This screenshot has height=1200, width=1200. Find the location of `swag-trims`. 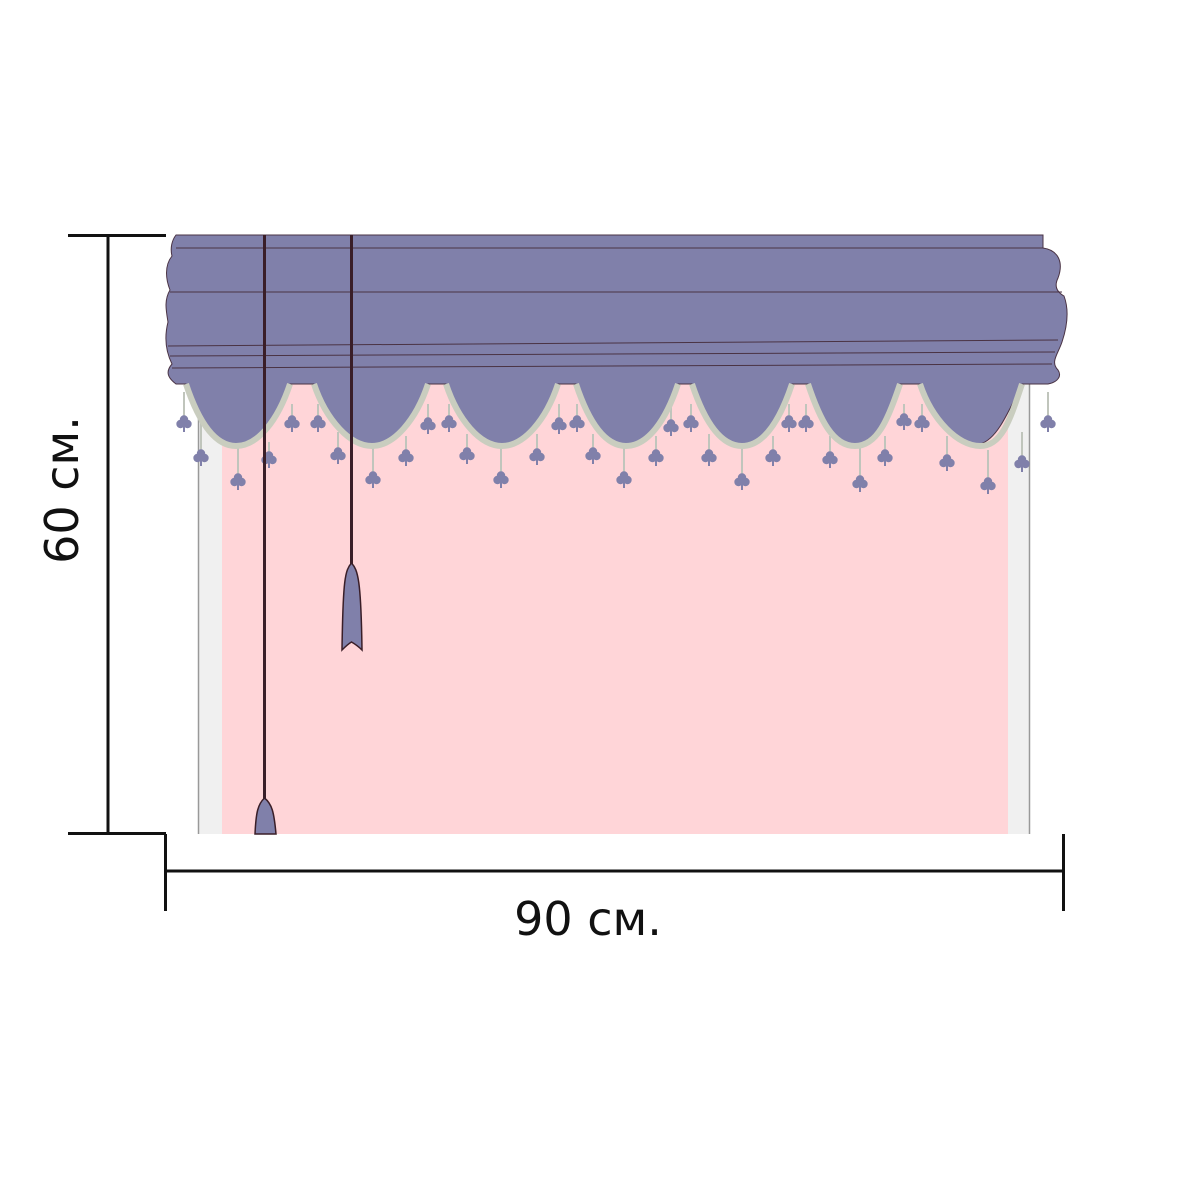

swag-trims is located at coordinates (604, 416).